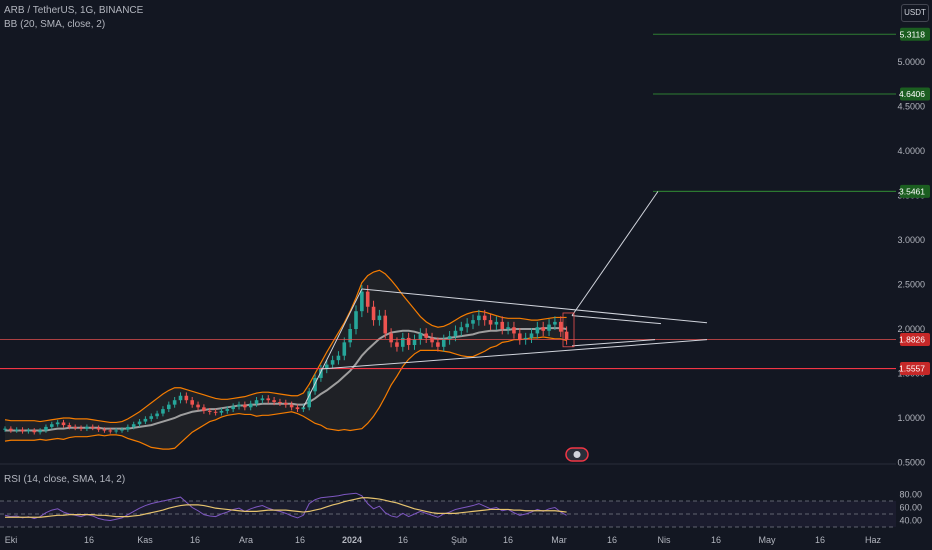 This screenshot has width=932, height=550. What do you see at coordinates (11, 540) in the screenshot?
I see `x-axis-tick-label: Eki` at bounding box center [11, 540].